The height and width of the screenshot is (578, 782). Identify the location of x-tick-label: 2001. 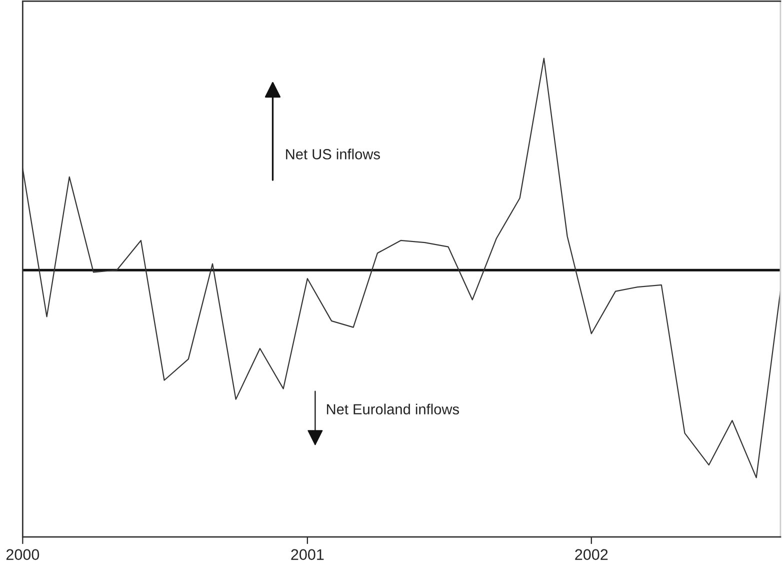
(307, 554).